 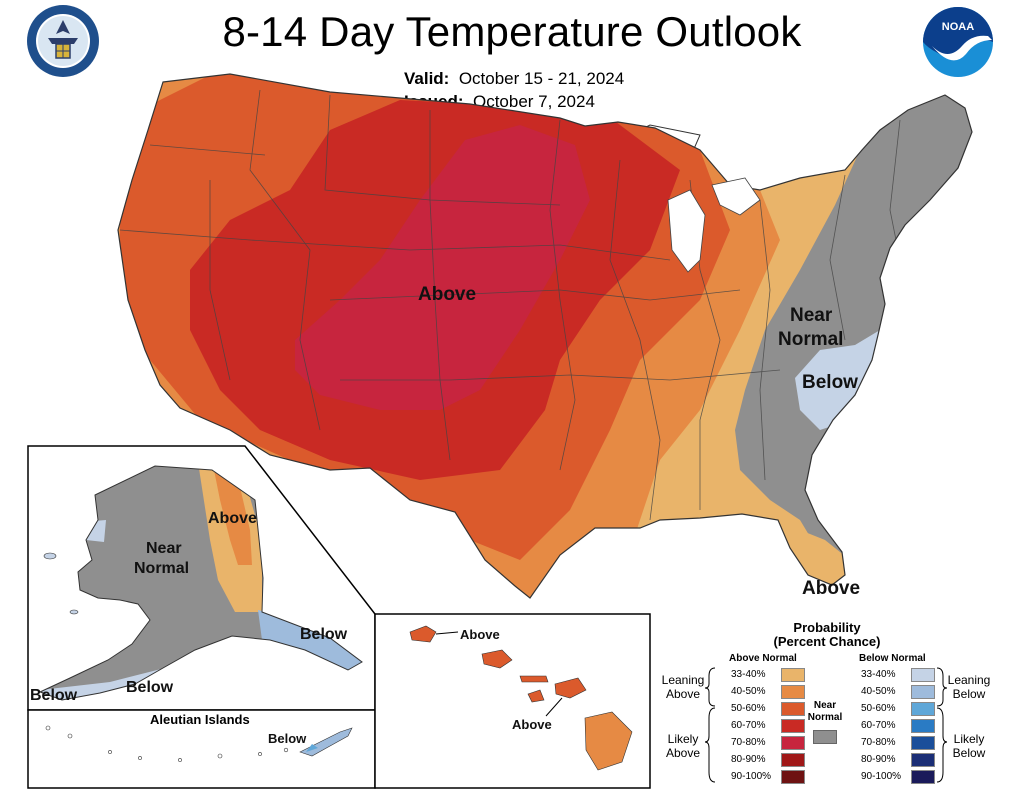 I want to click on page-title: 8-14 Day Temperature Outlook, so click(x=512, y=31).